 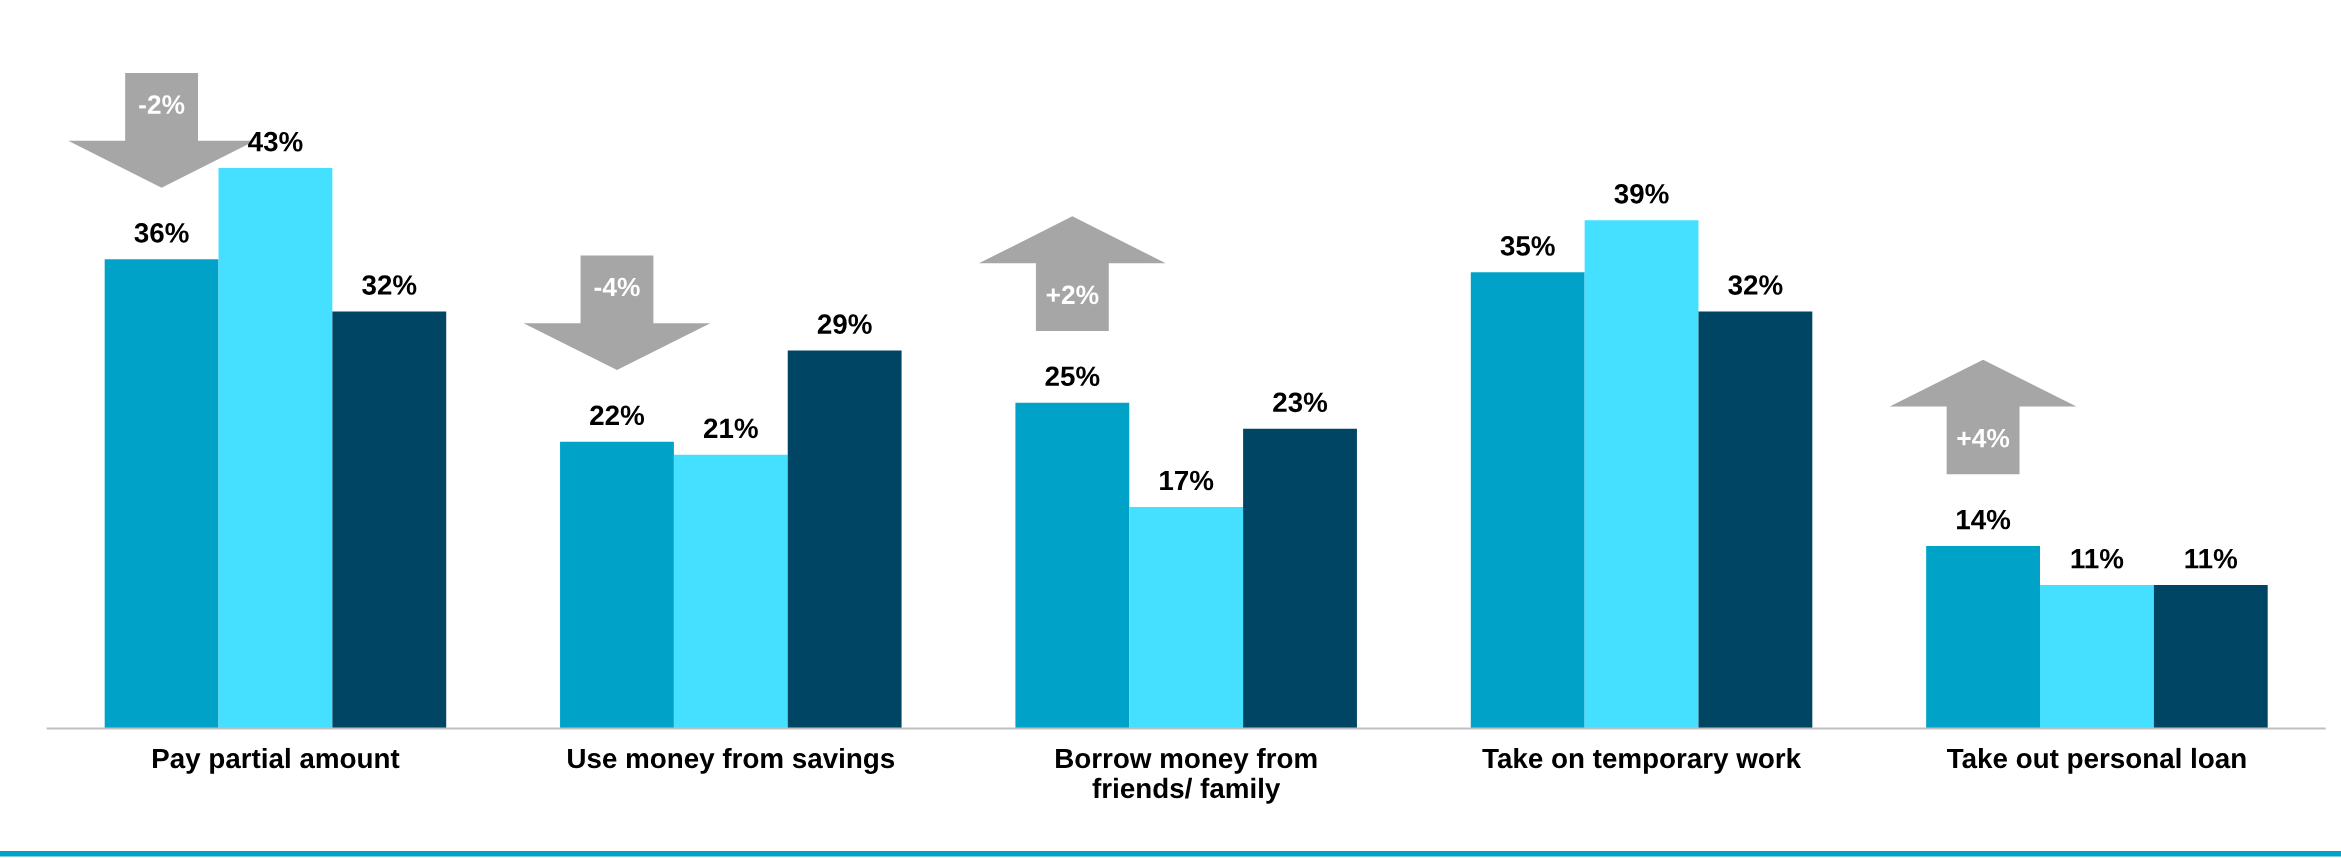 I want to click on data-label: 25%, so click(x=1072, y=376).